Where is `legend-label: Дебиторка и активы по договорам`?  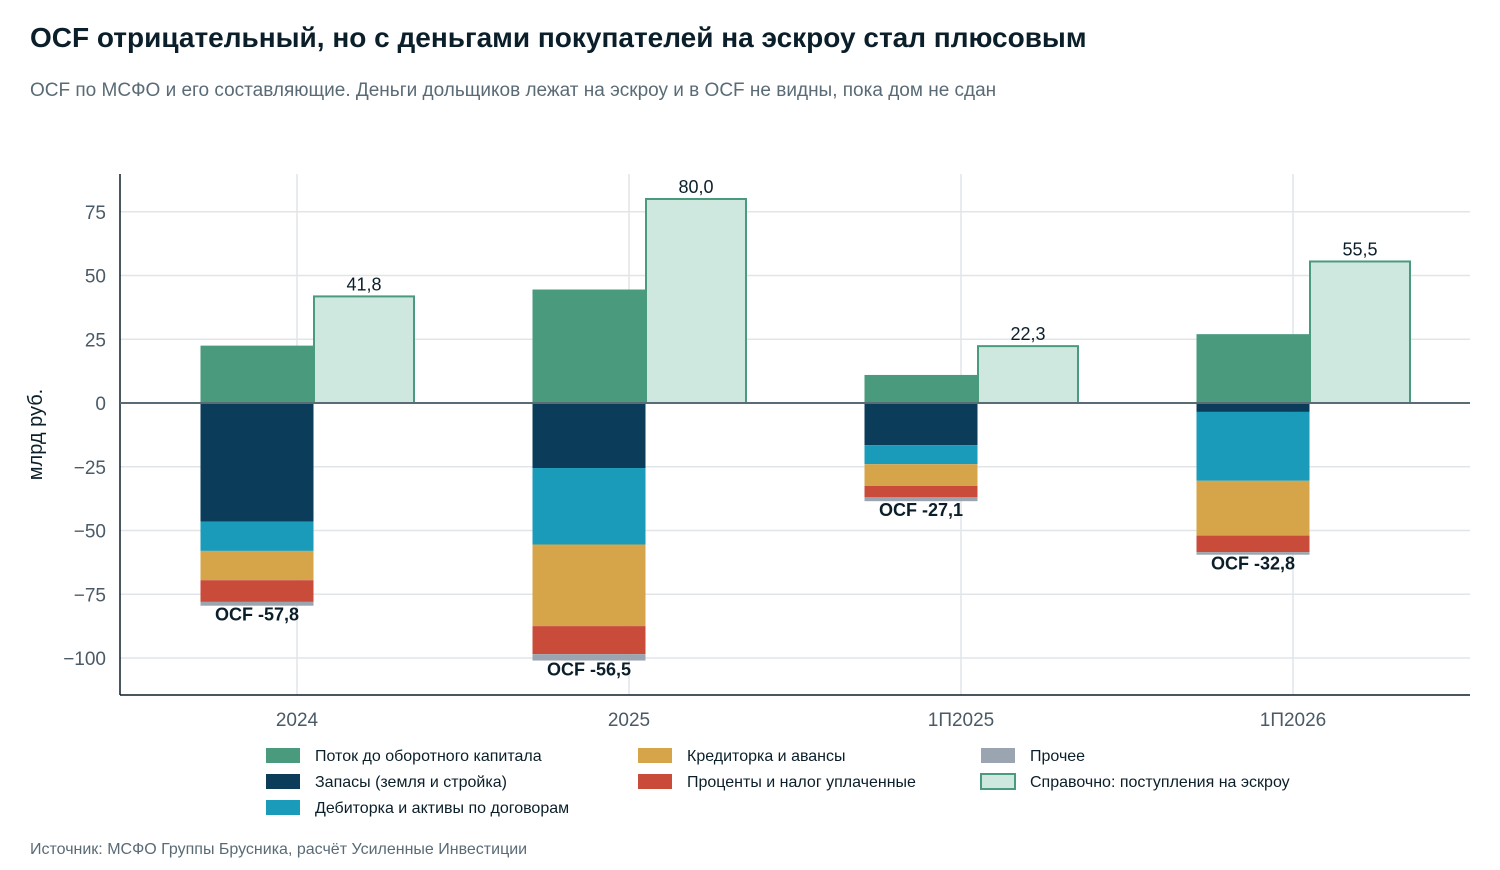
legend-label: Дебиторка и активы по договорам is located at coordinates (442, 808).